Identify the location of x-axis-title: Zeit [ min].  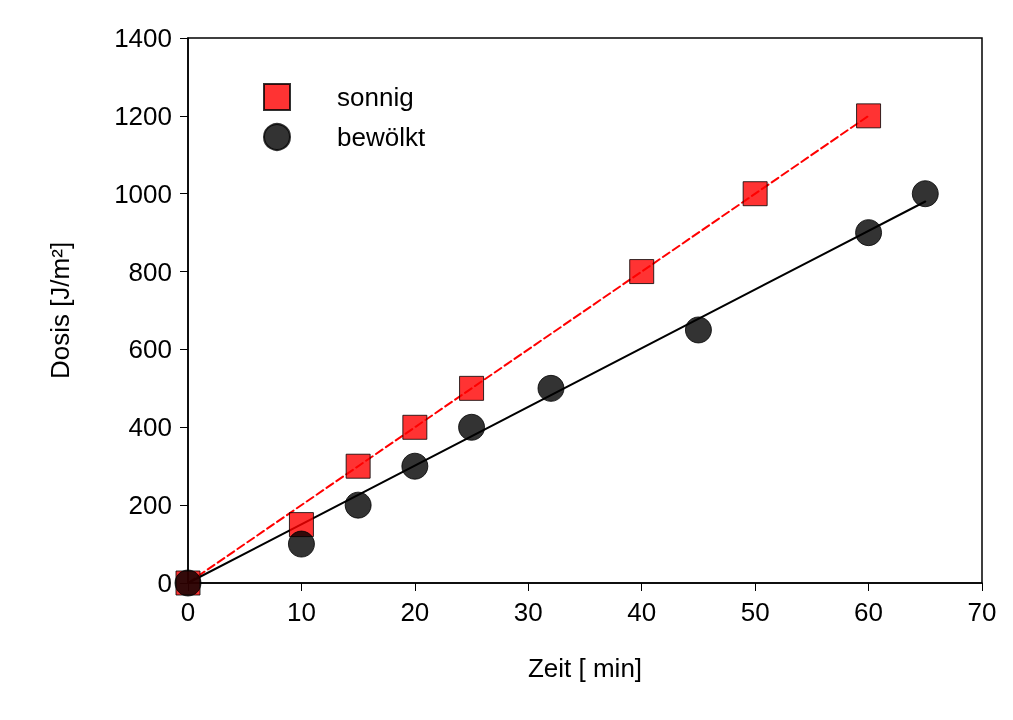
(585, 668).